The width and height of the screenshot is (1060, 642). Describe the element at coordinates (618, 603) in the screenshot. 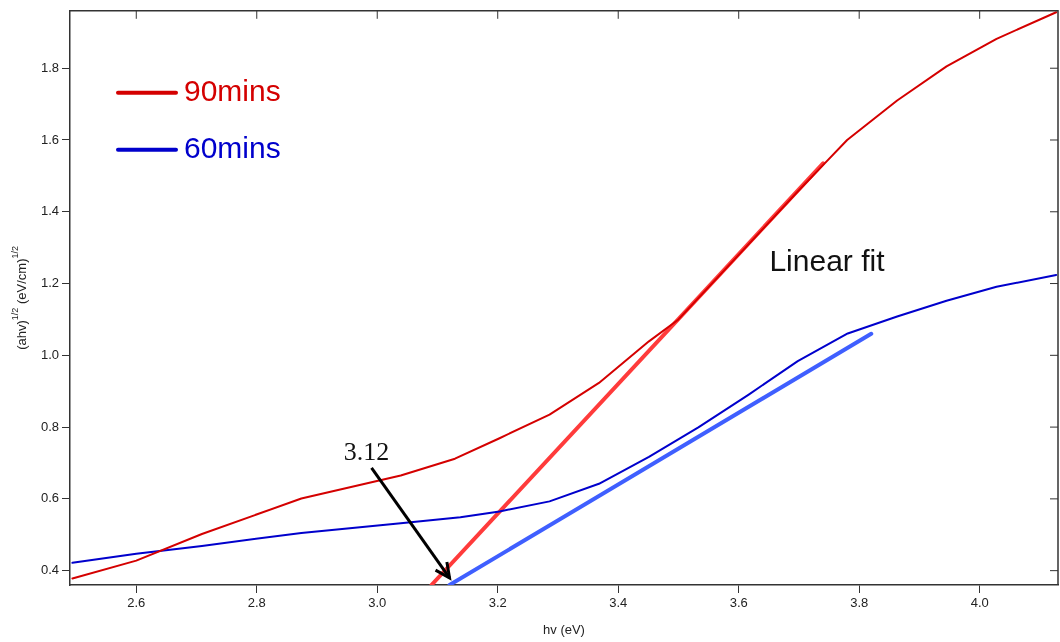

I see `x-tick-label: 3.4` at that location.